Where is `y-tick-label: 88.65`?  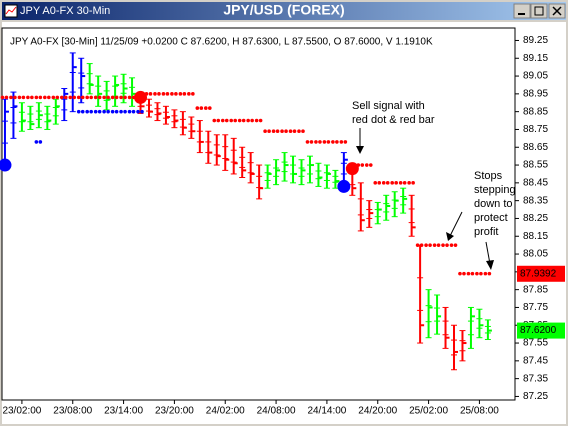 y-tick-label: 88.65 is located at coordinates (535, 147).